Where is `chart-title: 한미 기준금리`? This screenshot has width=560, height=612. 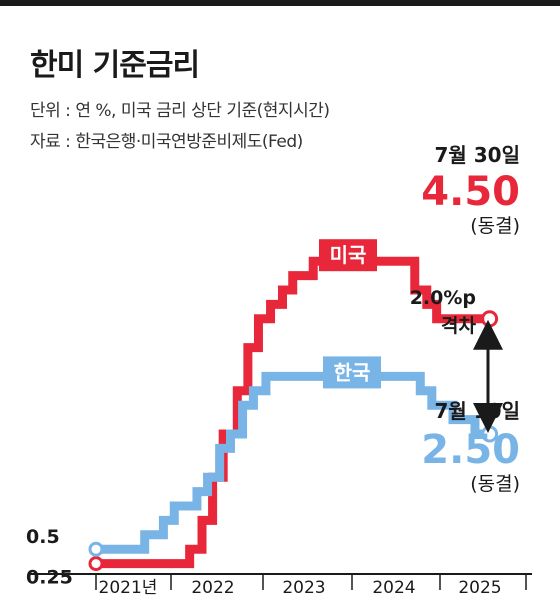
chart-title: 한미 기준금리 is located at coordinates (115, 65).